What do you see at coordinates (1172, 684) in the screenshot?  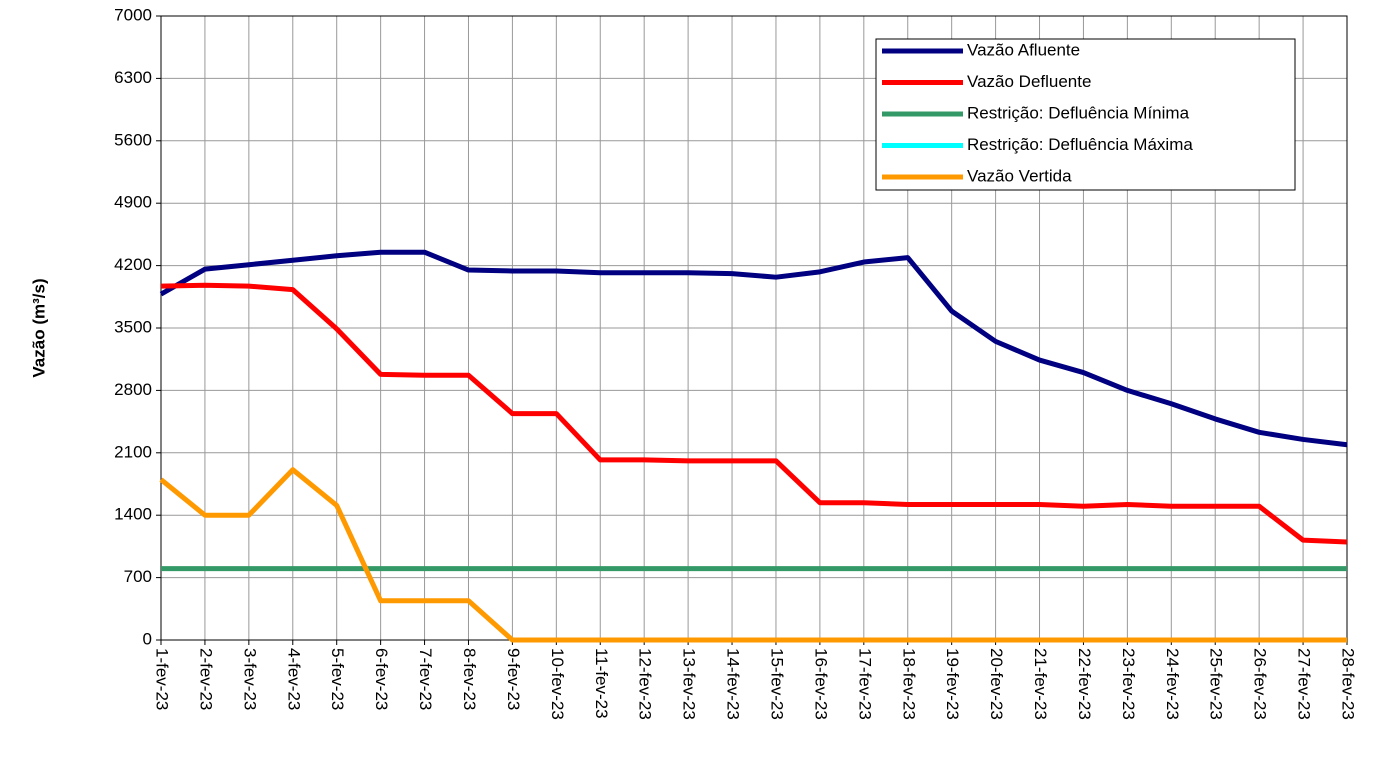 I see `x-tick-label: 24-fev-23` at bounding box center [1172, 684].